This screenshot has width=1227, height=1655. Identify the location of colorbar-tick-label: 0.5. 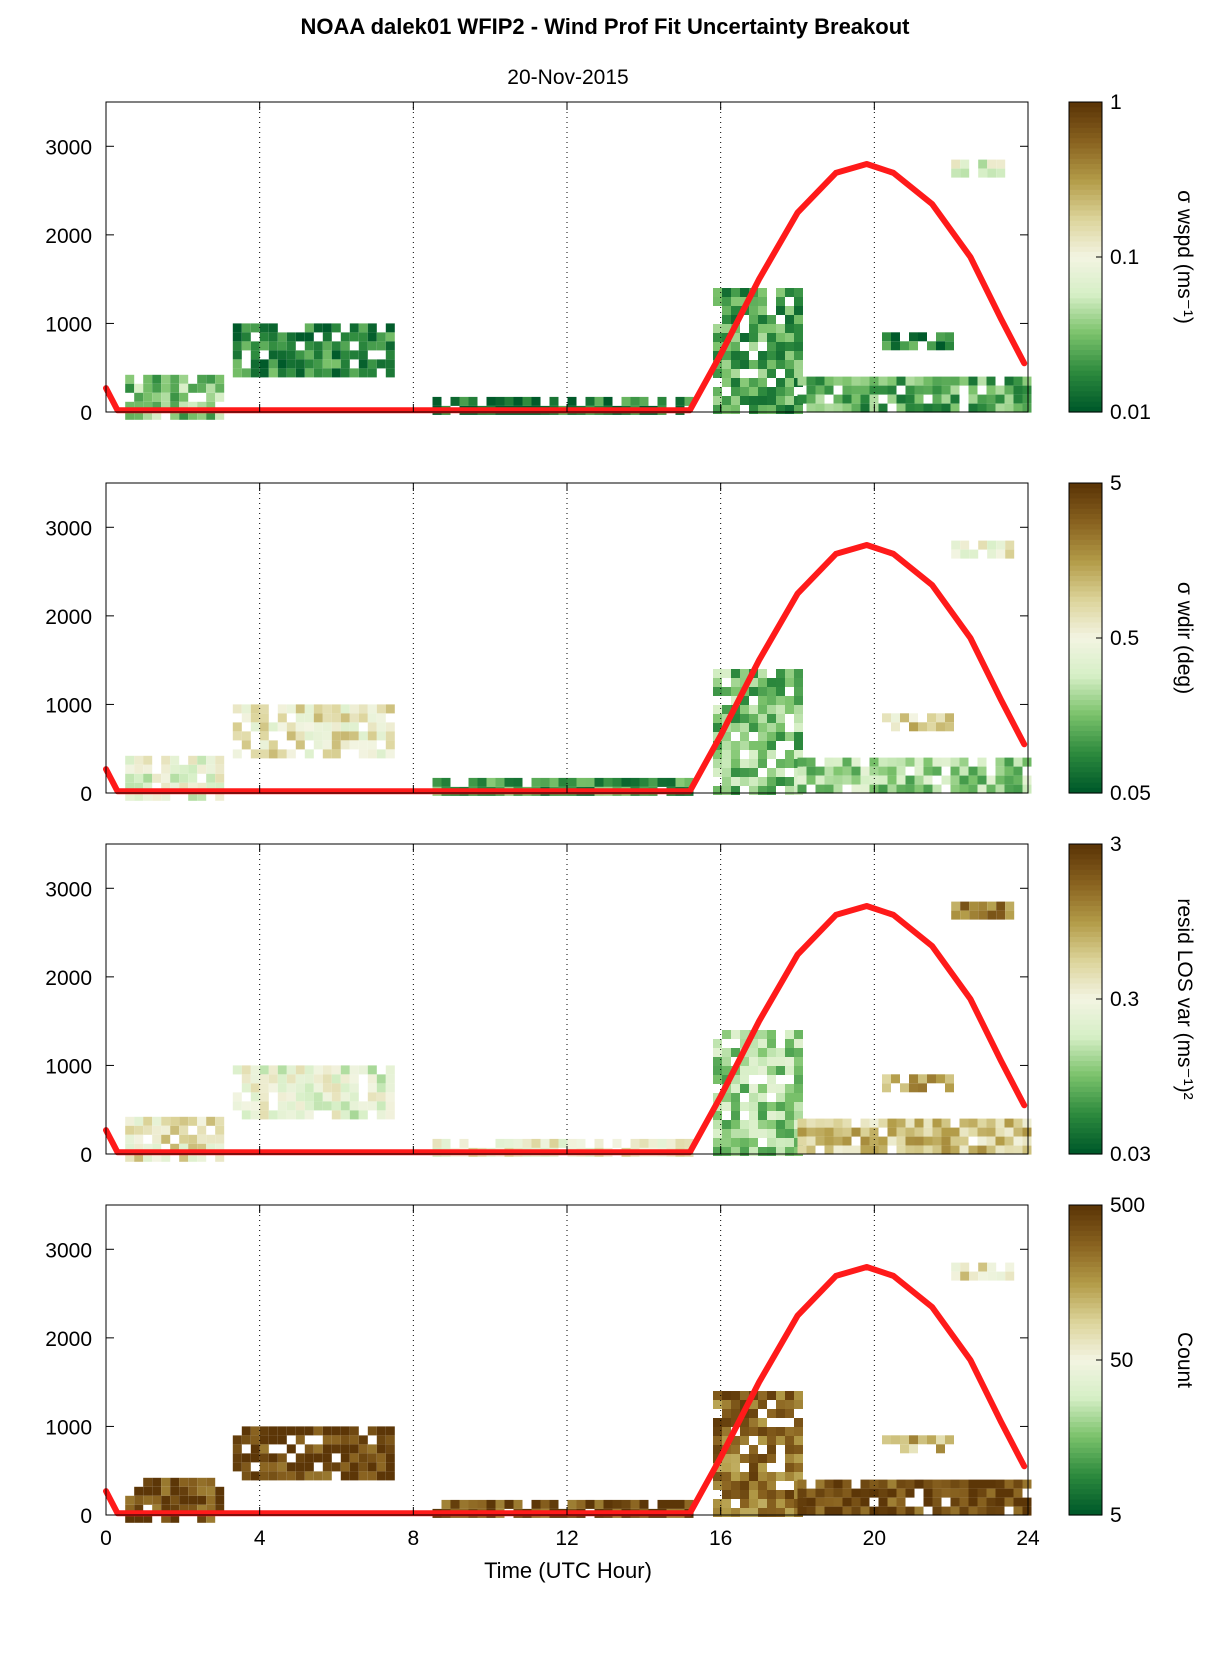
(1124, 638).